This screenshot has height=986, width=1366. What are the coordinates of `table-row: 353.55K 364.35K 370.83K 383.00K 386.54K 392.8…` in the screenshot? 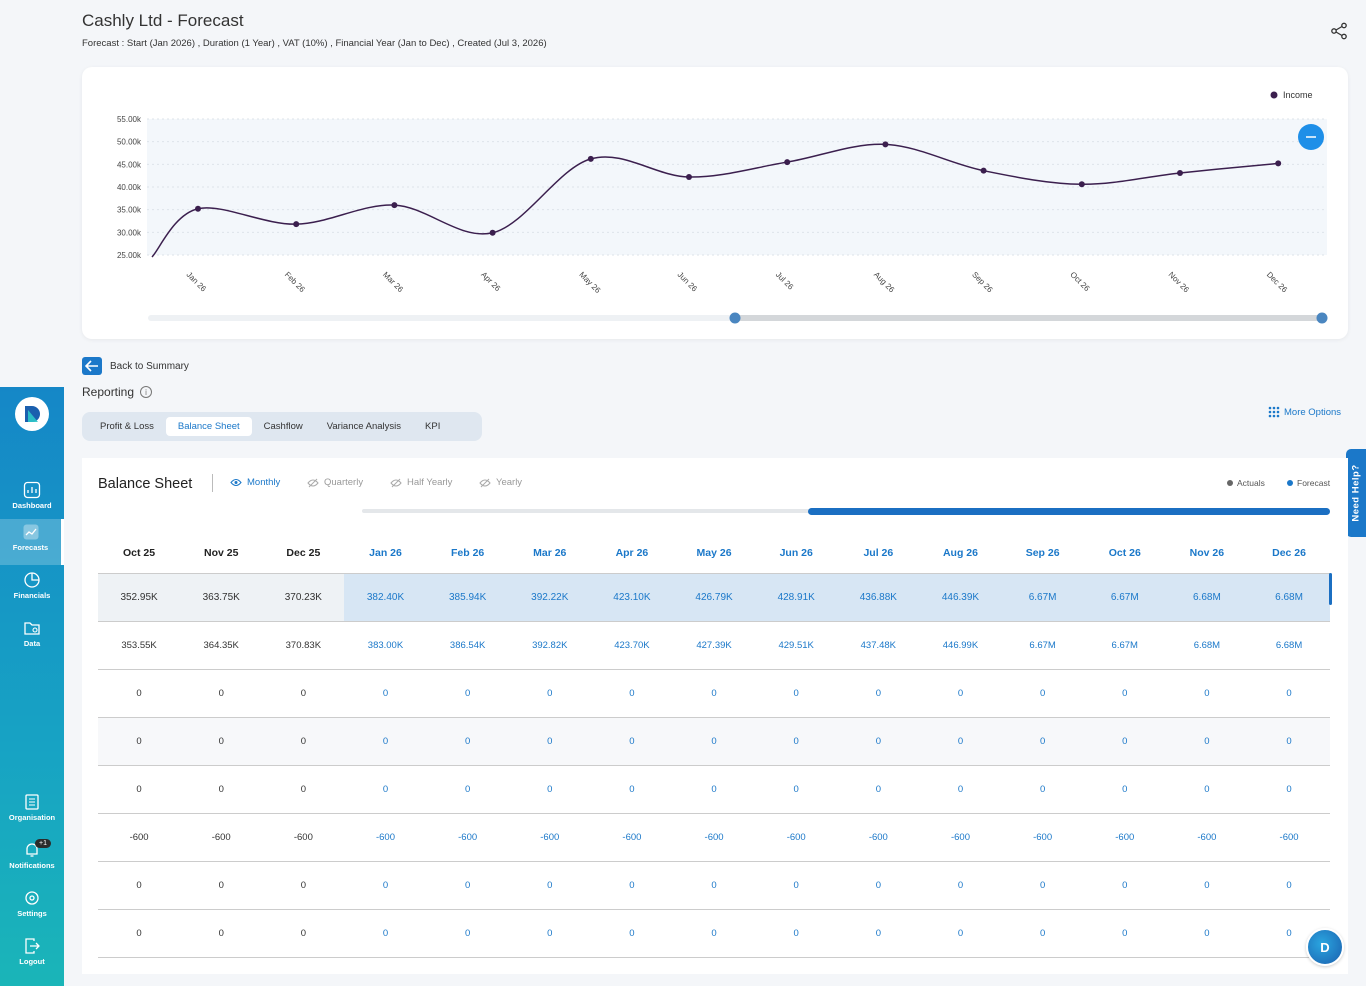 It's located at (714, 646).